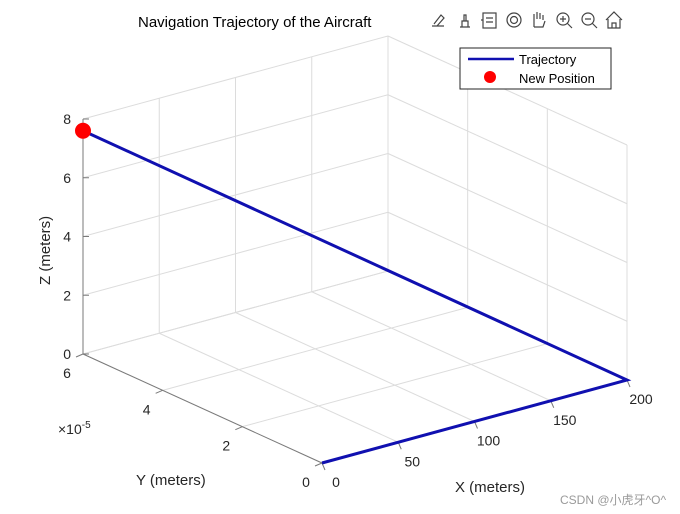 This screenshot has width=680, height=514. Describe the element at coordinates (489, 20) in the screenshot. I see `legend-icon` at that location.